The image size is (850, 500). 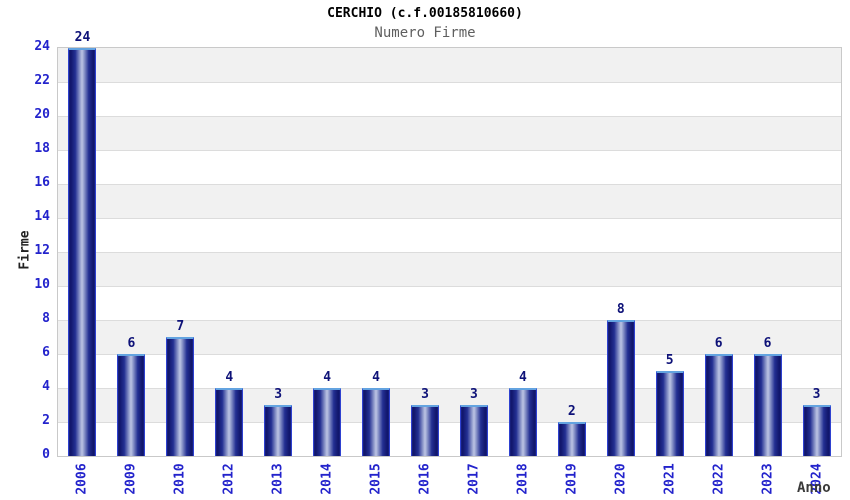 I want to click on x-tick-label: 2014, so click(x=327, y=479).